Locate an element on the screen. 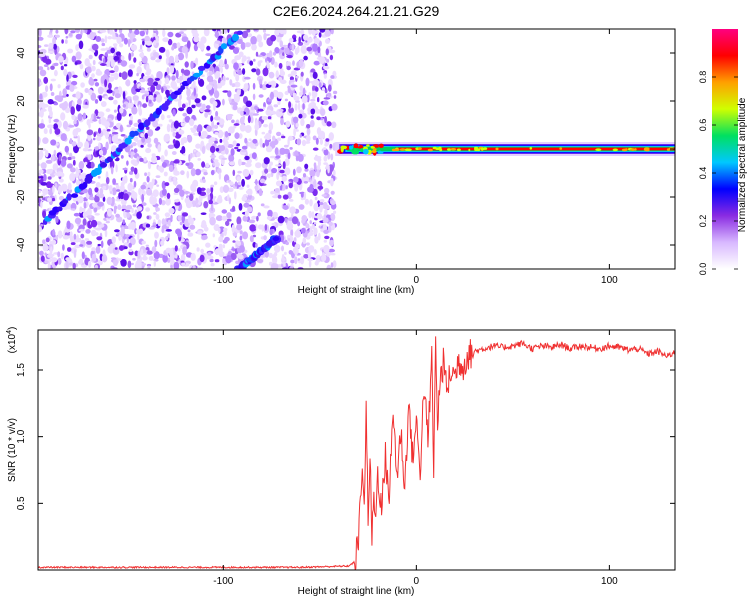 This screenshot has width=750, height=600. y-tick-label: 40 is located at coordinates (21, 53).